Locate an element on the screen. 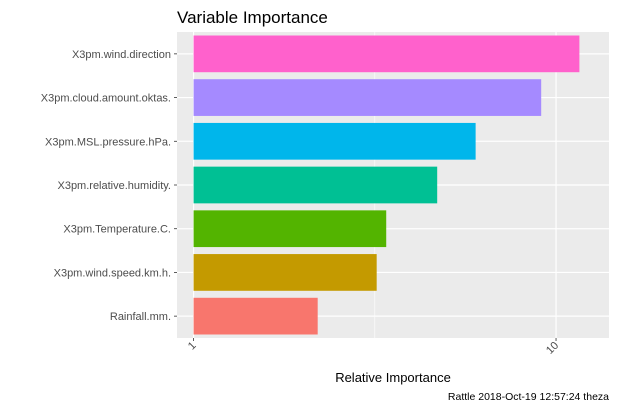  y-tick-label-3: X3pm.relative.humidity. is located at coordinates (114, 186).